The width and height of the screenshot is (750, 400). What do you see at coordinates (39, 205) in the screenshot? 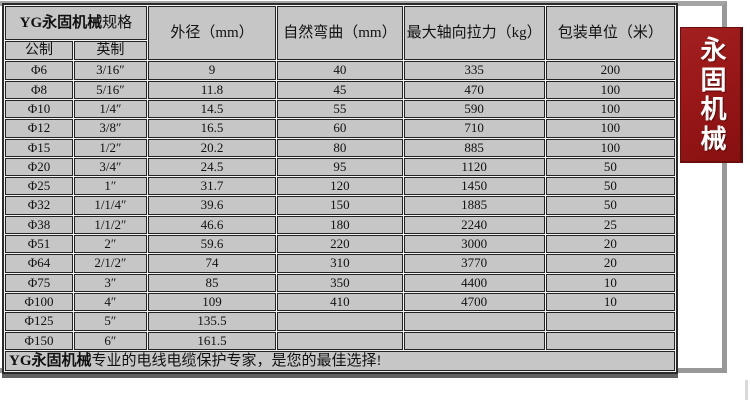
I see `cell-metric: Φ32` at bounding box center [39, 205].